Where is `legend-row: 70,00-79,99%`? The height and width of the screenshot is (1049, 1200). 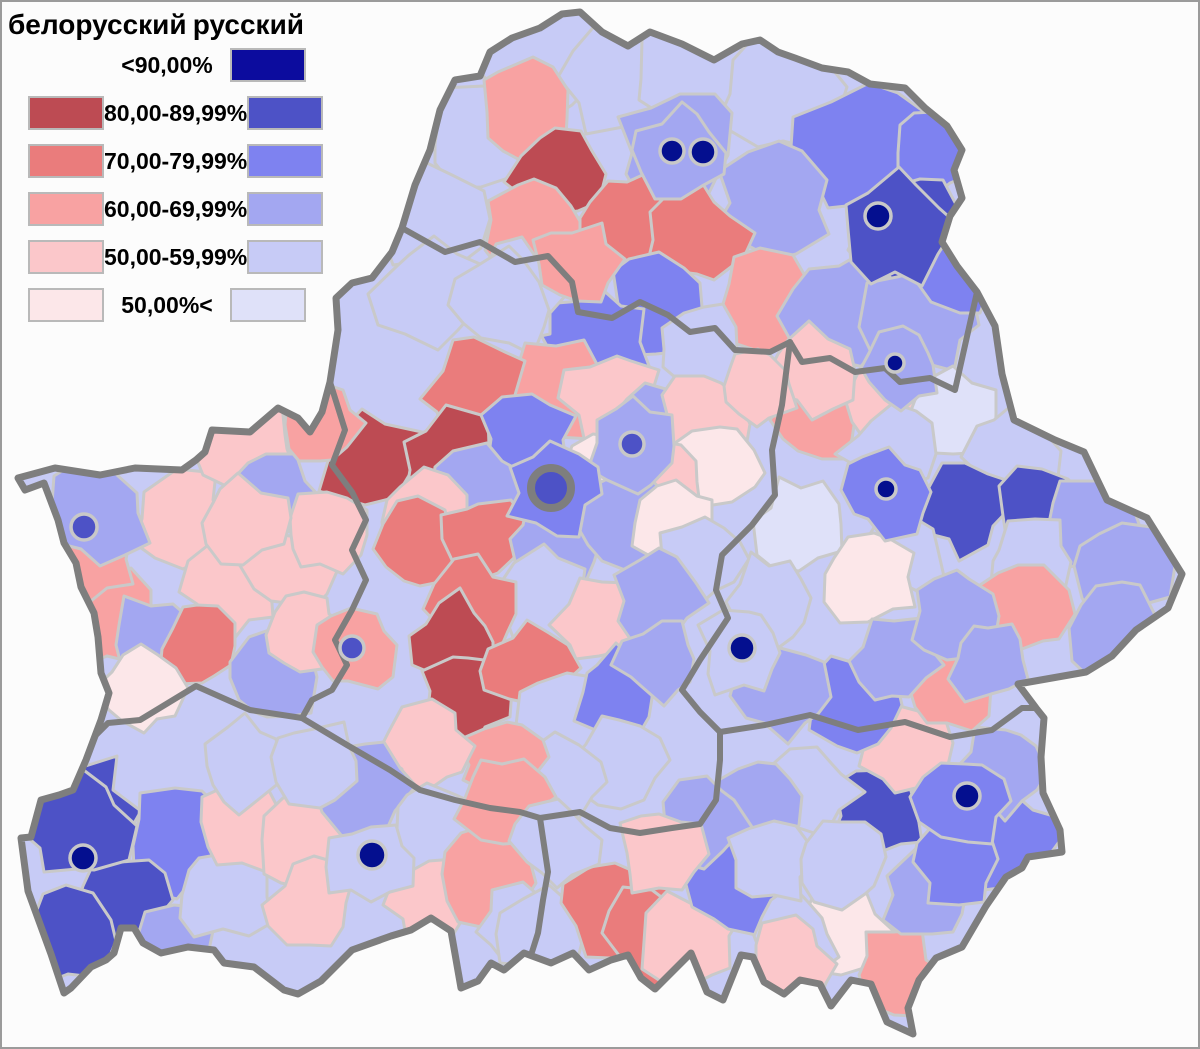 legend-row: 70,00-79,99% is located at coordinates (165, 161).